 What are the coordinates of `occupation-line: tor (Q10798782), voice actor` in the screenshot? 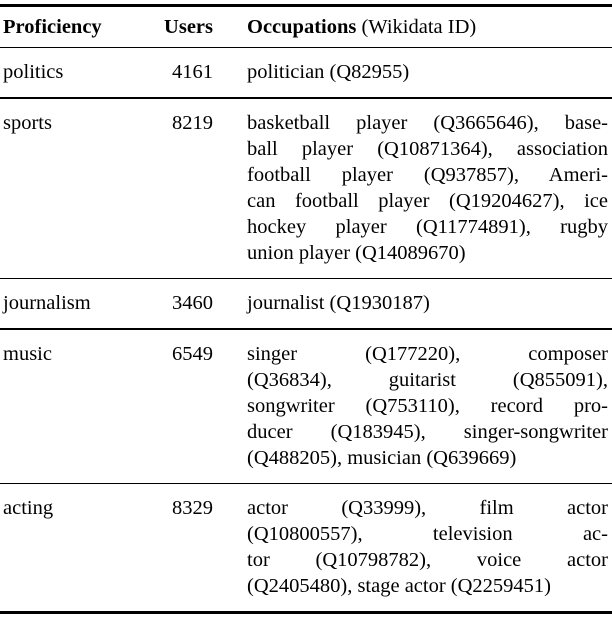 It's located at (427, 560).